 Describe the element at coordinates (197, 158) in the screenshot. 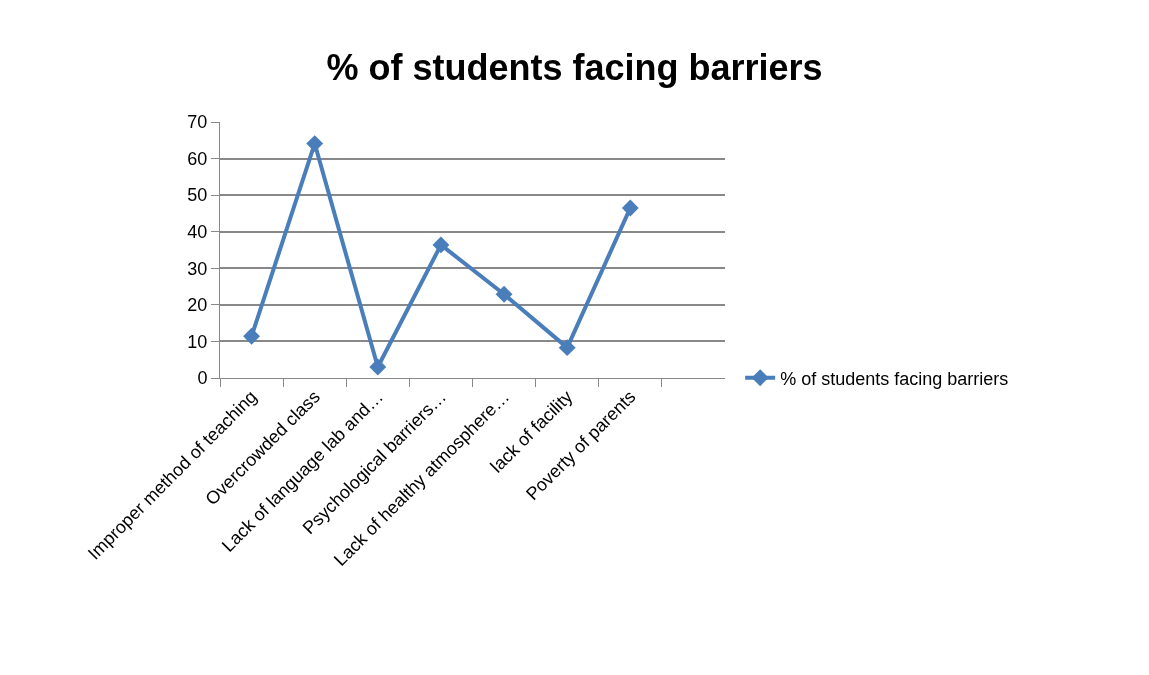

I see `y-tick-label: 60` at that location.